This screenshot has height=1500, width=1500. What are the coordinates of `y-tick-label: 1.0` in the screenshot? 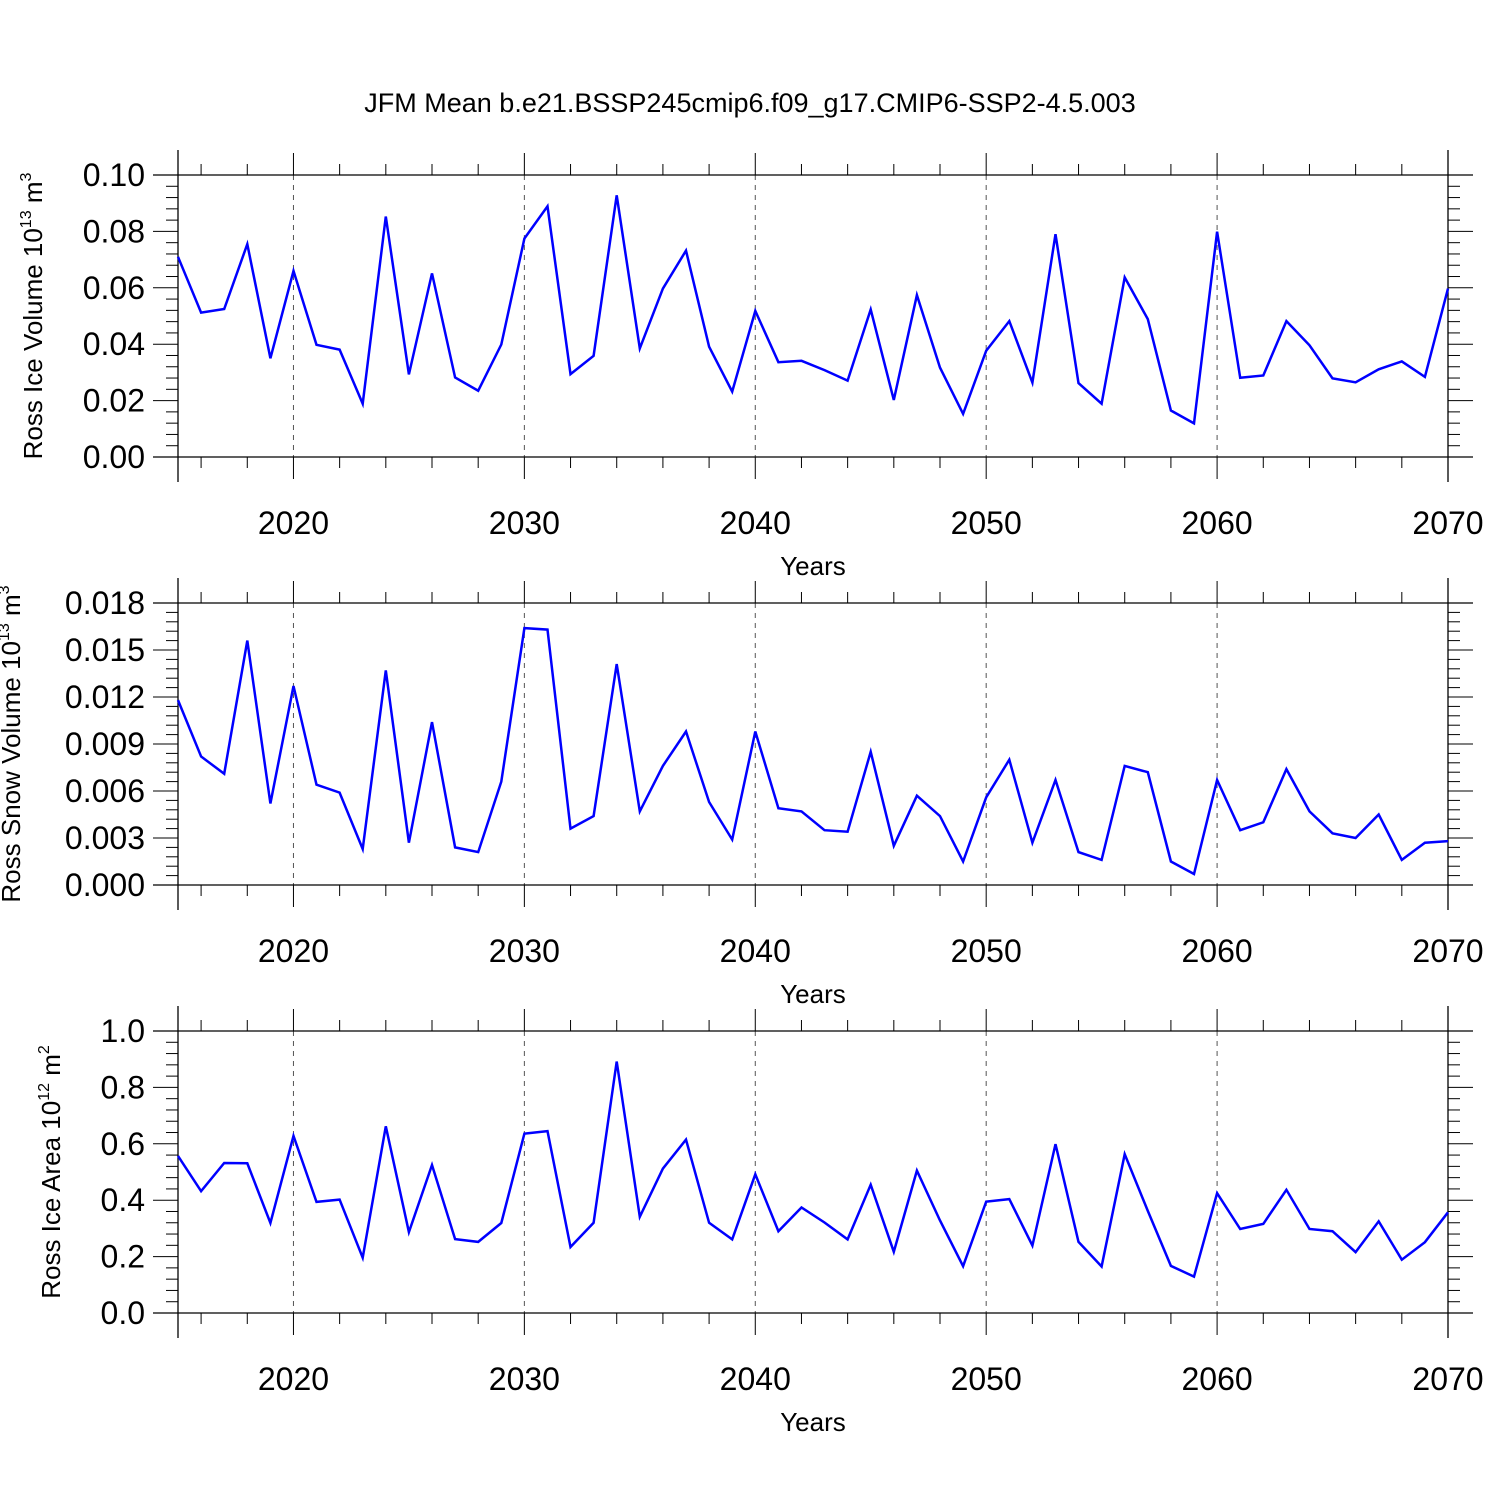 It's located at (123, 1031).